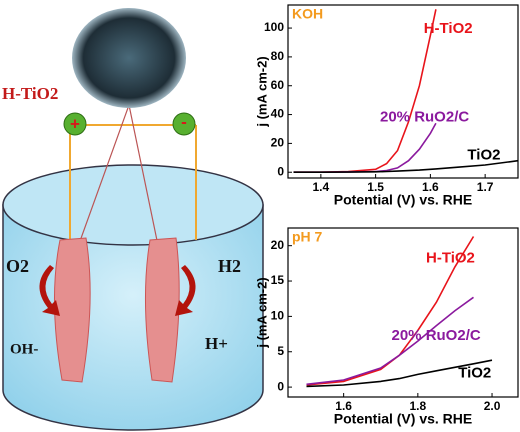 The height and width of the screenshot is (432, 520). Describe the element at coordinates (278, 280) in the screenshot. I see `y-tick-label: 15` at that location.